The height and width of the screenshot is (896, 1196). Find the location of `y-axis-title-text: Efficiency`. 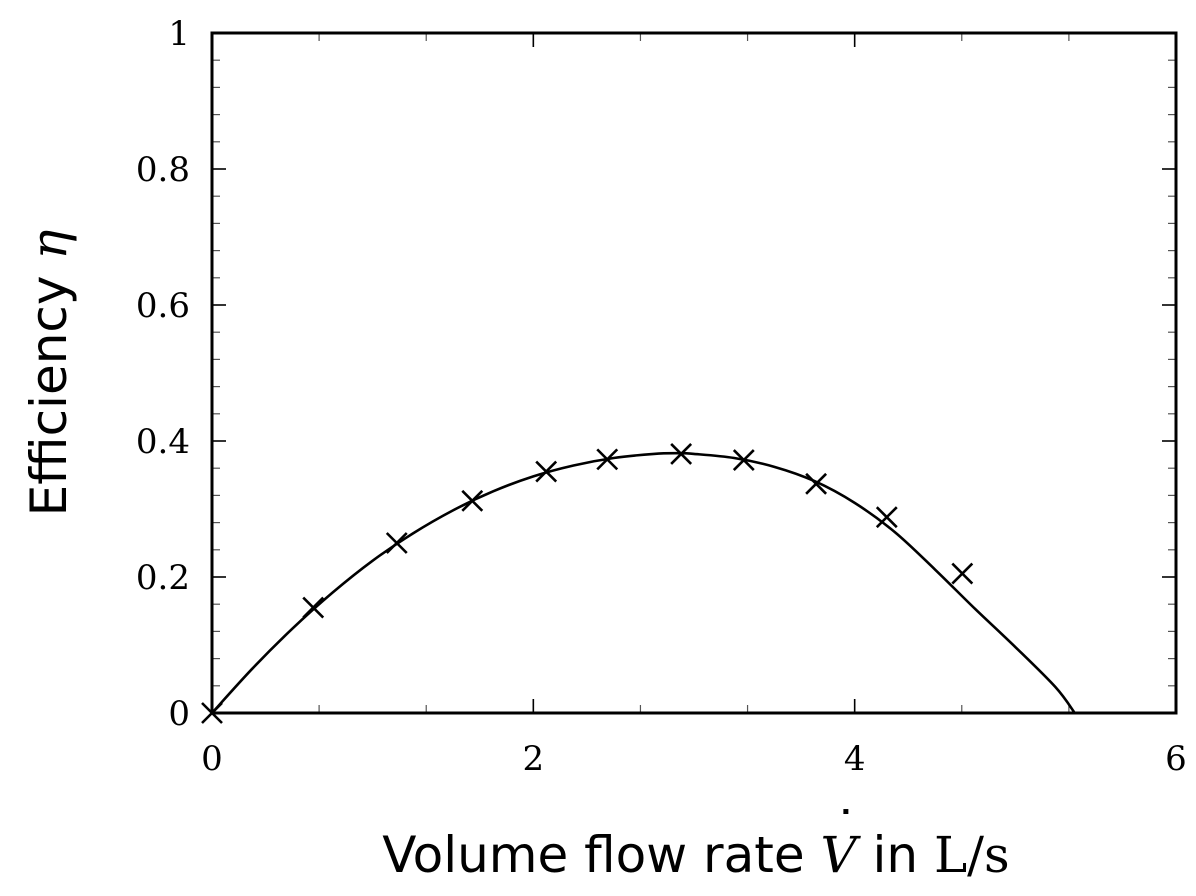

y-axis-title-text: Efficiency is located at coordinates (49, 388).